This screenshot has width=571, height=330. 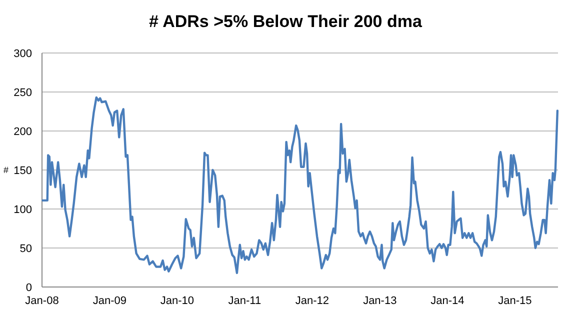 I want to click on y-tick-label: 150, so click(x=23, y=170).